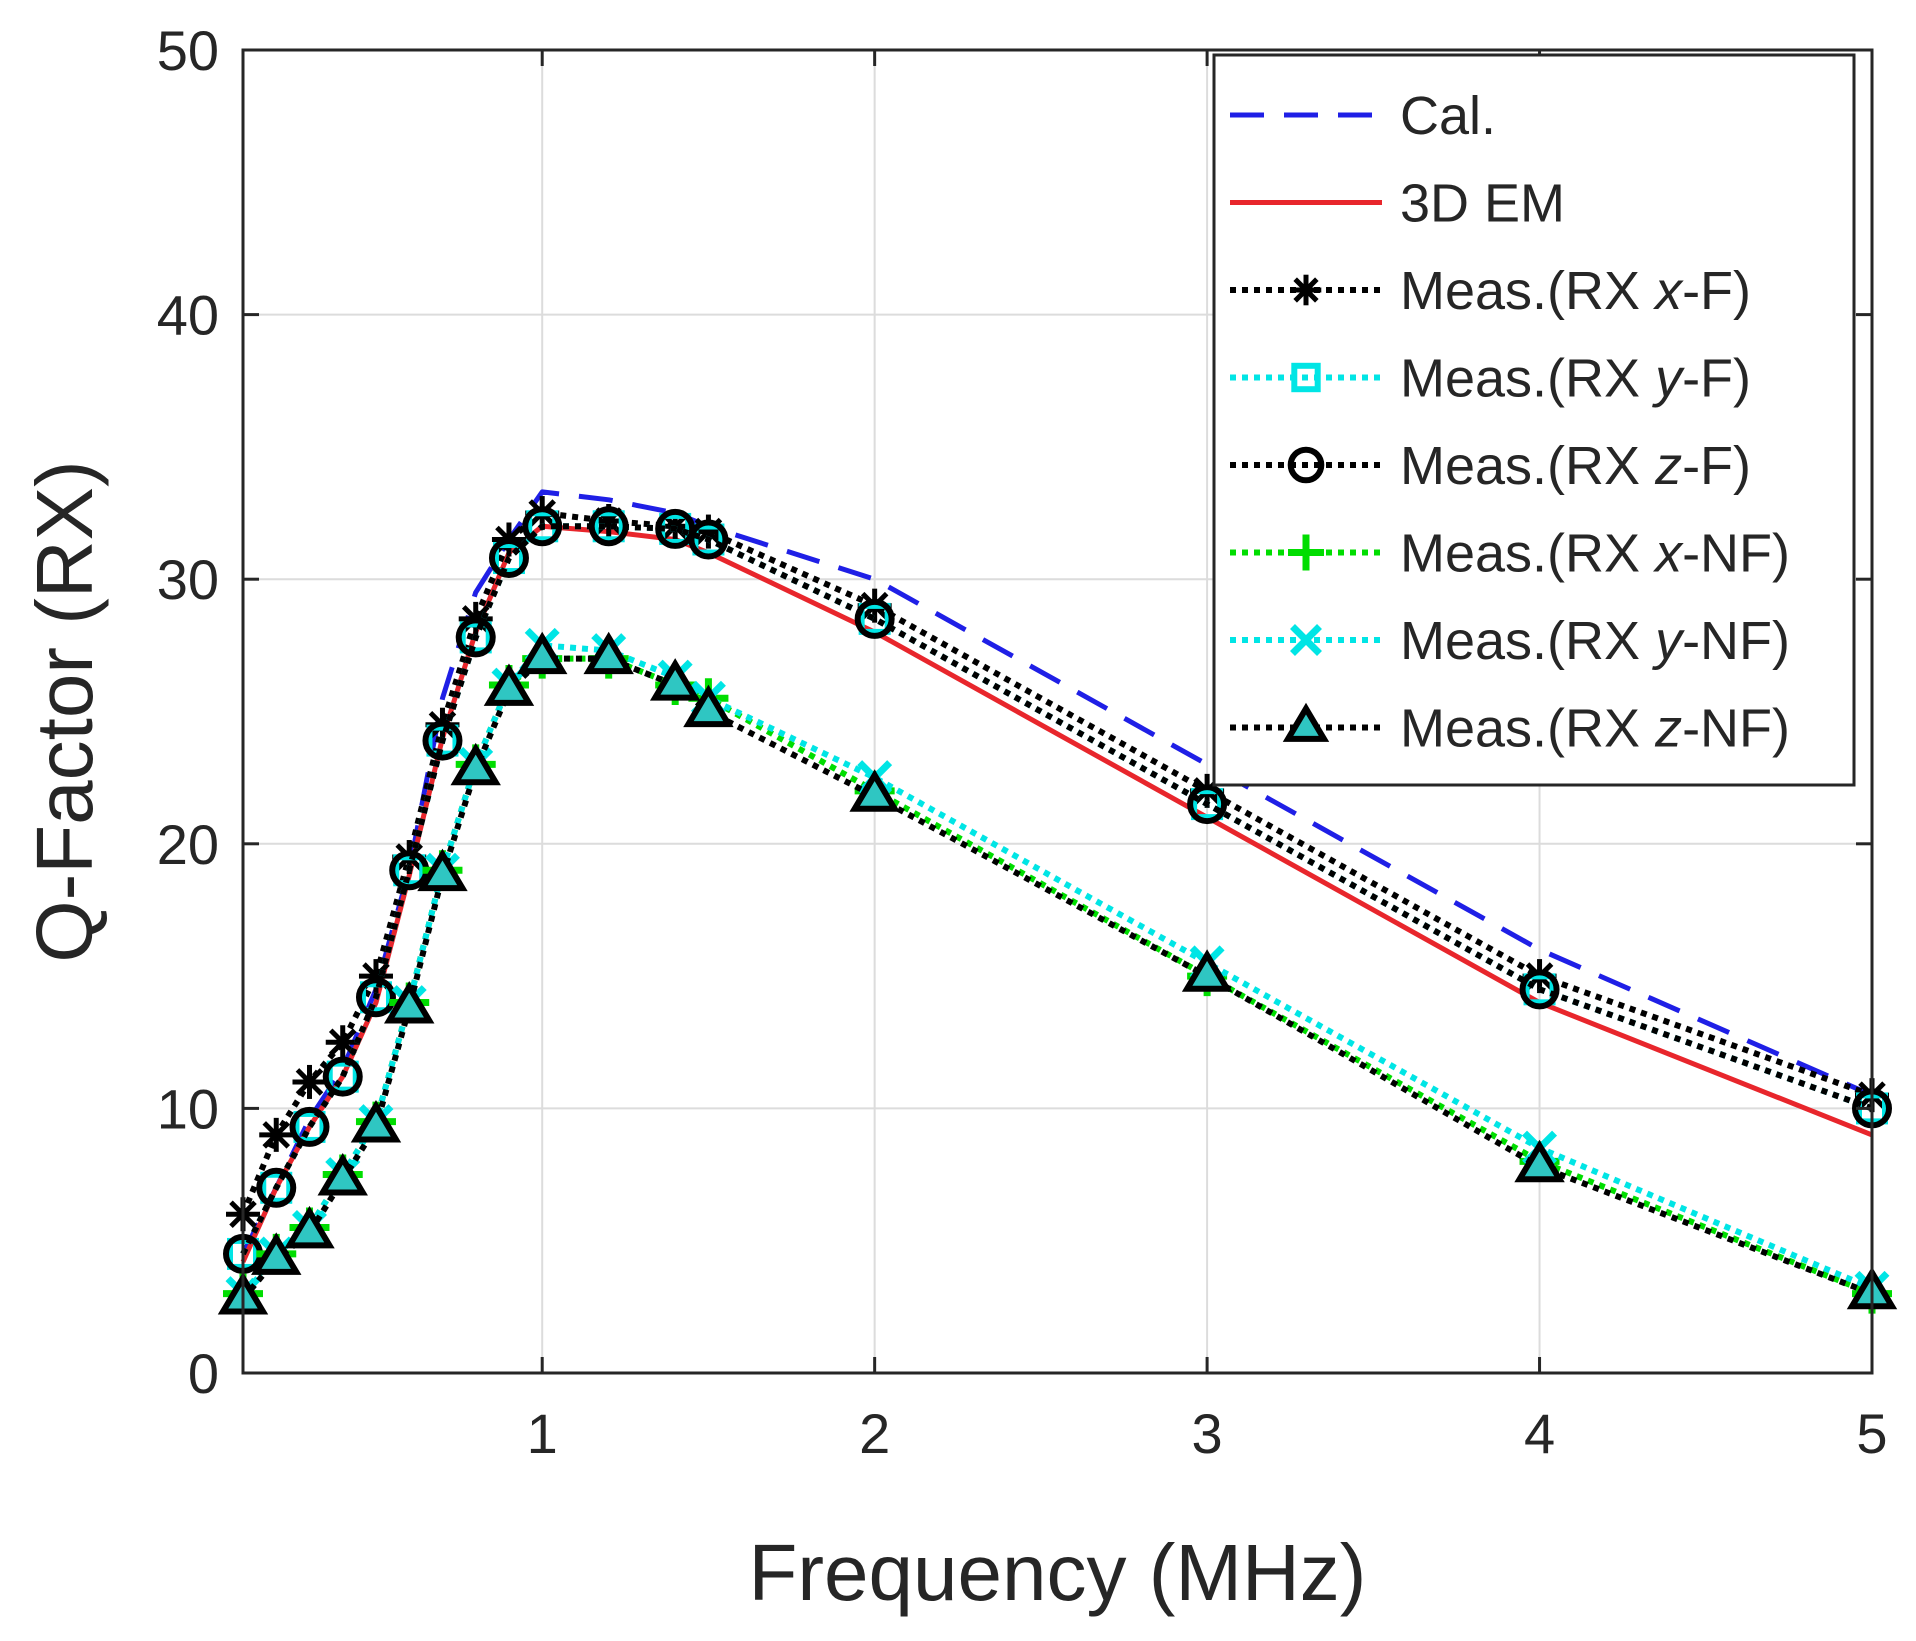 The image size is (1916, 1641). I want to click on x-tick-label: 5, so click(1871, 1433).